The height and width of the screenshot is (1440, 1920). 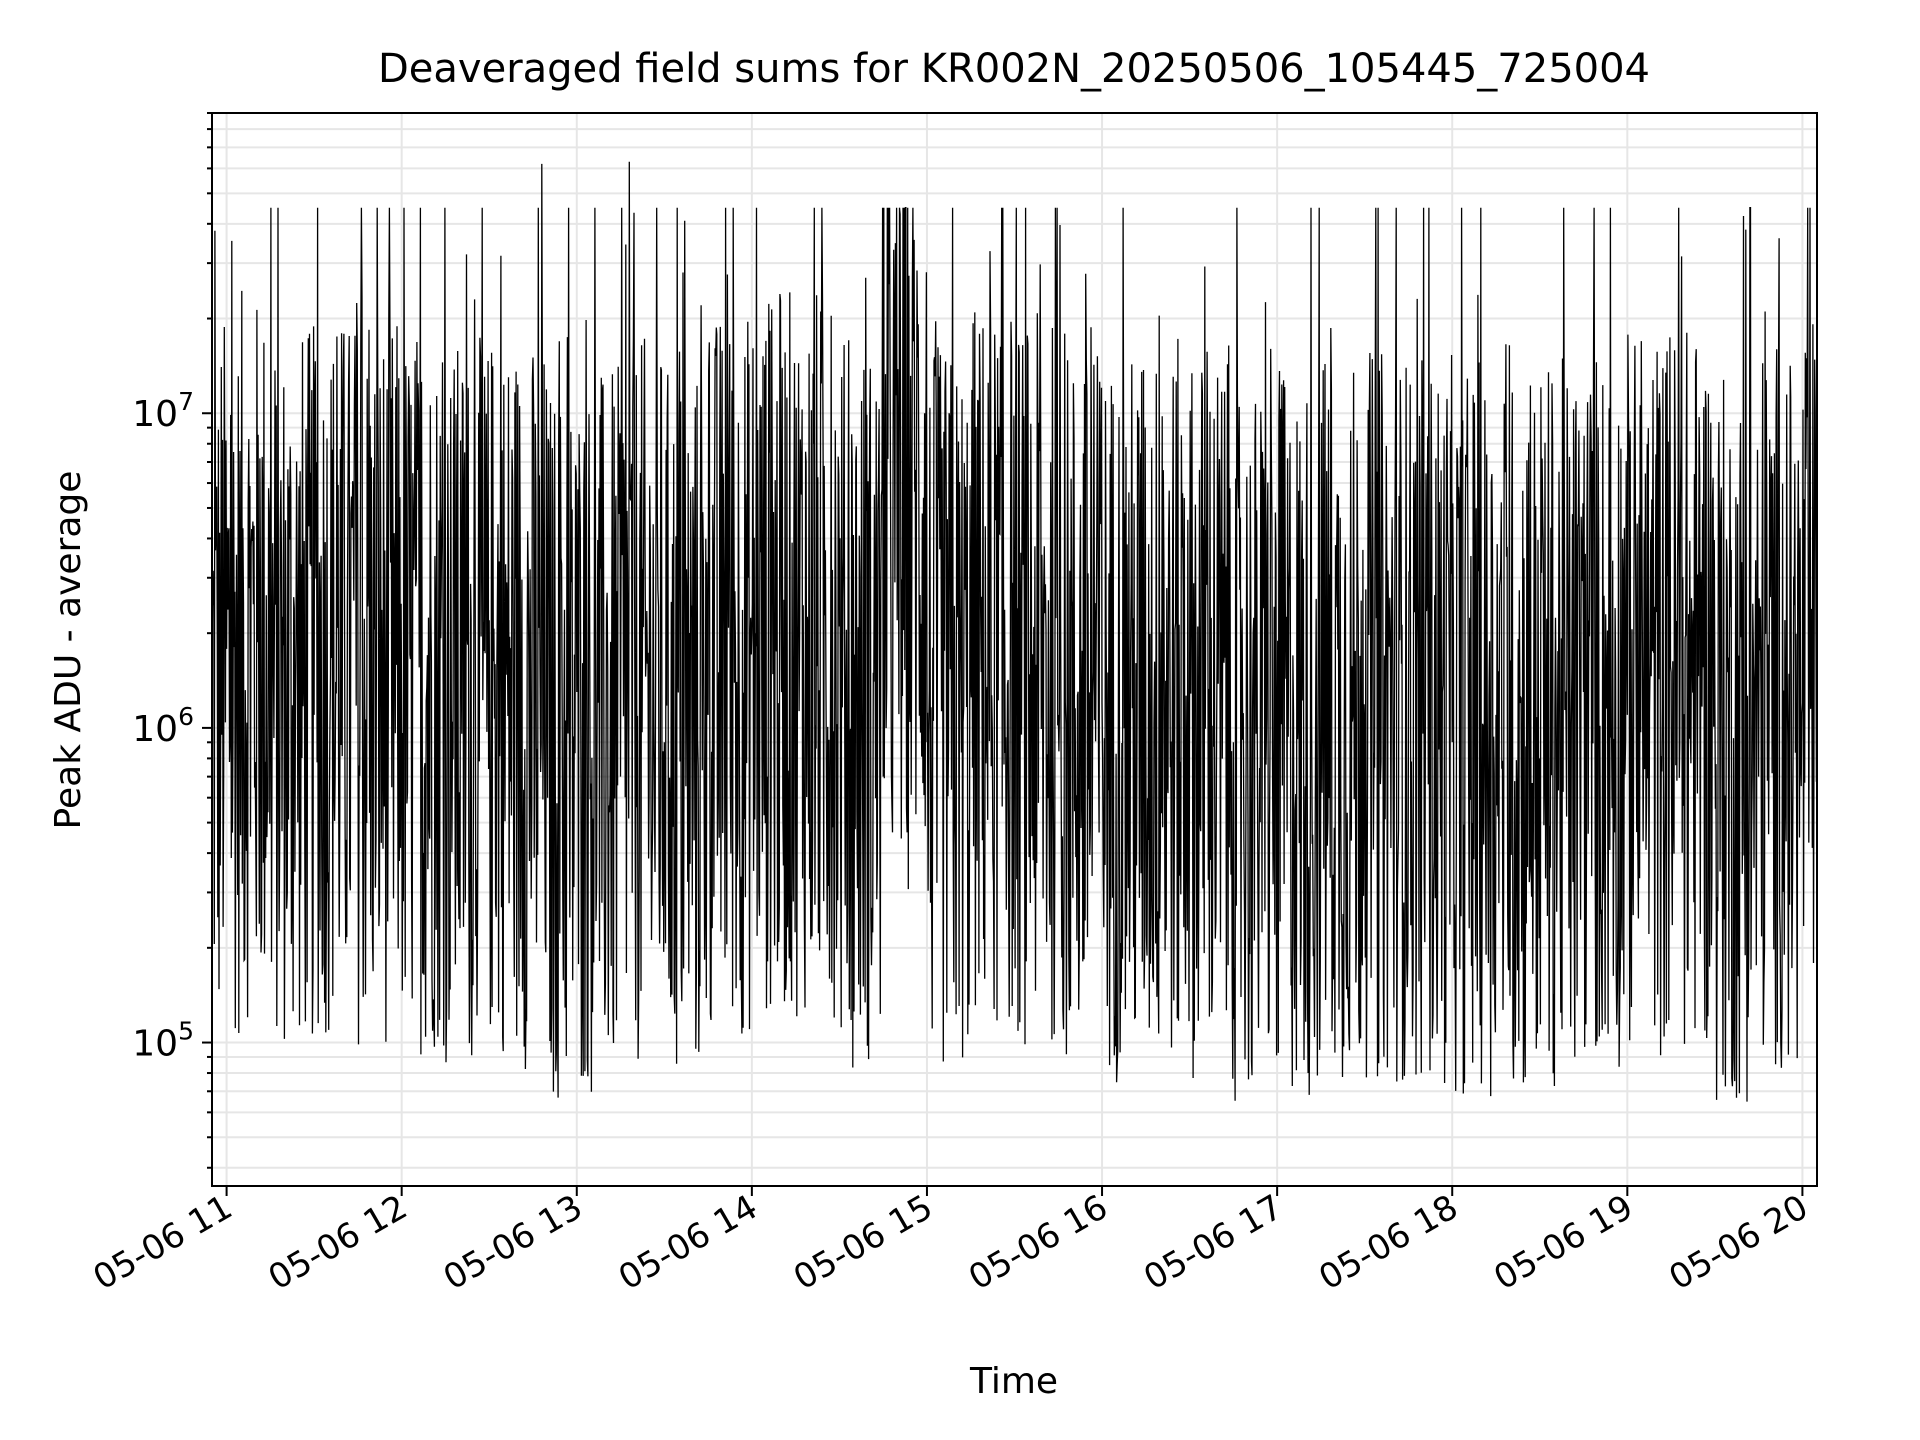 What do you see at coordinates (68, 650) in the screenshot?
I see `y-axis-label: Peak ADU - average` at bounding box center [68, 650].